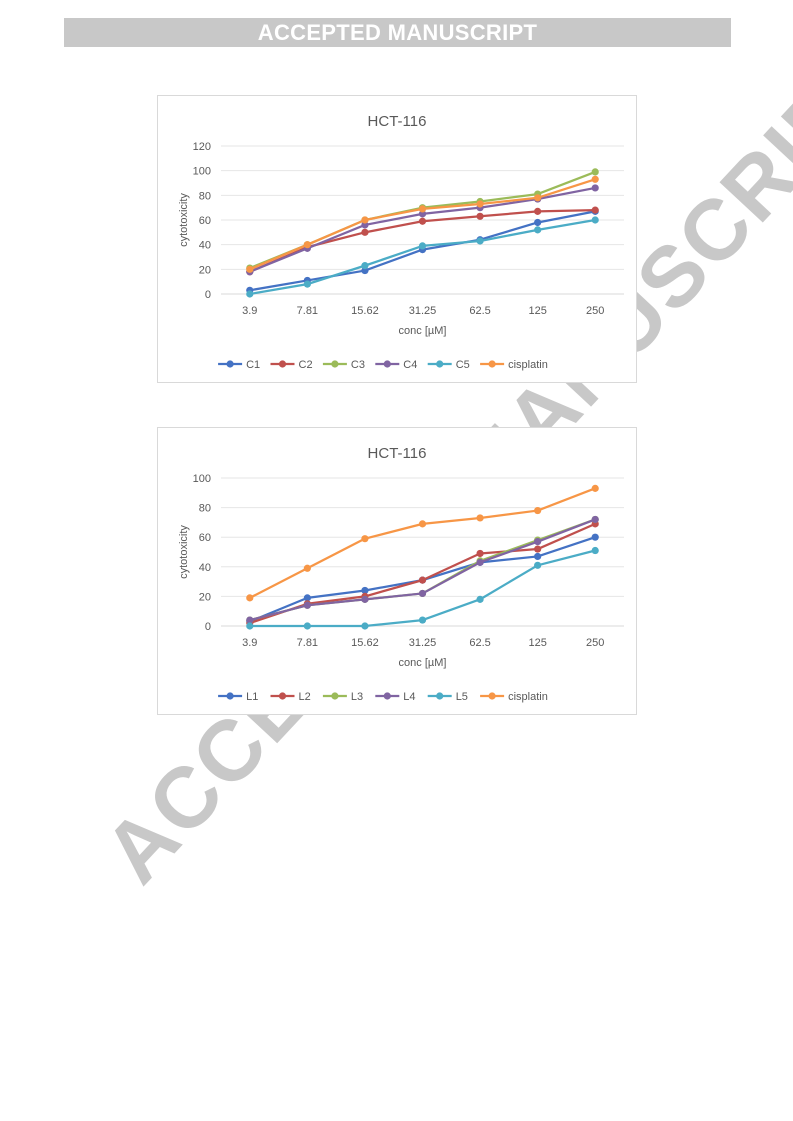  I want to click on legend-label: C2, so click(306, 365).